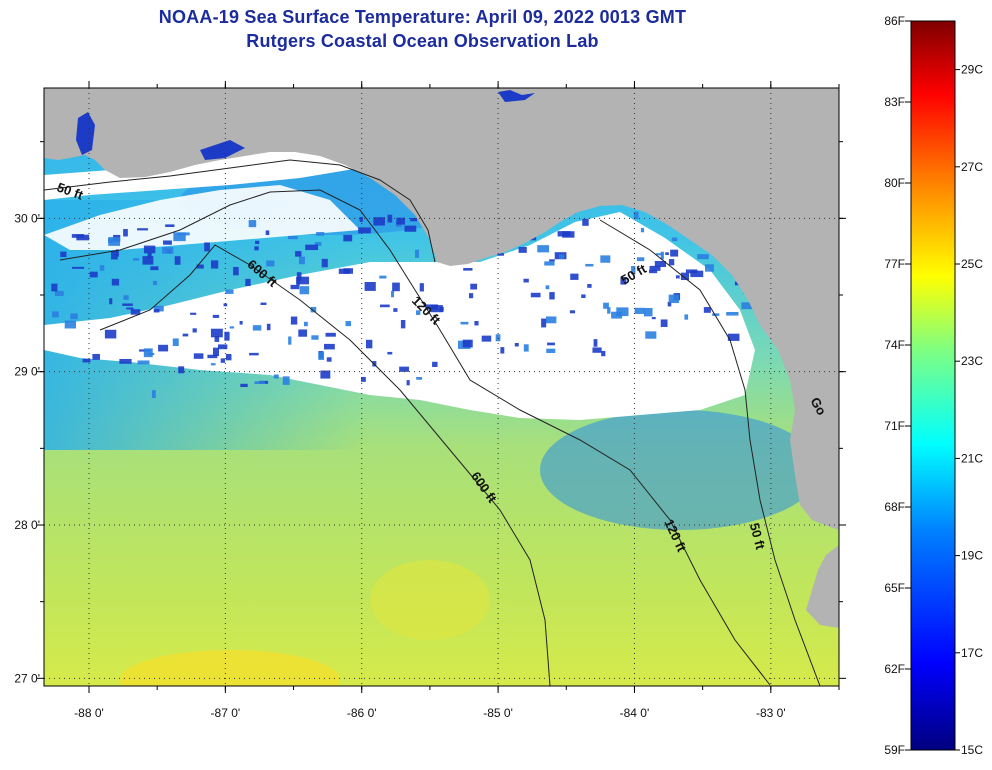  What do you see at coordinates (422, 41) in the screenshot?
I see `map-subtitle: Rutgers Coastal Ocean Observation Lab` at bounding box center [422, 41].